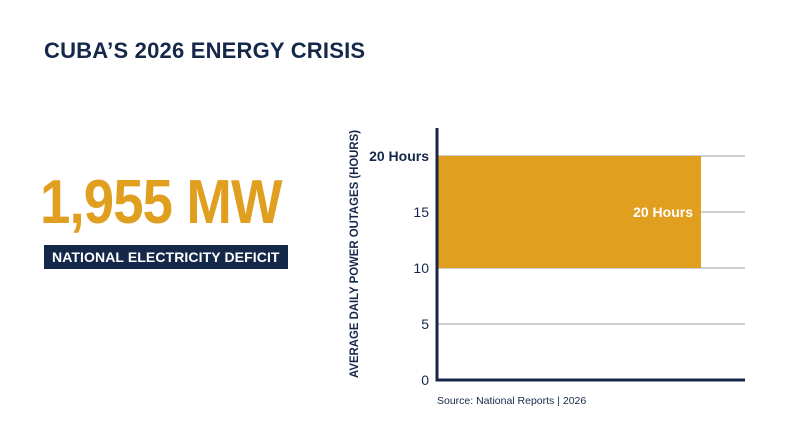  Describe the element at coordinates (512, 401) in the screenshot. I see `source-note: Source: National Reports | 2026` at that location.